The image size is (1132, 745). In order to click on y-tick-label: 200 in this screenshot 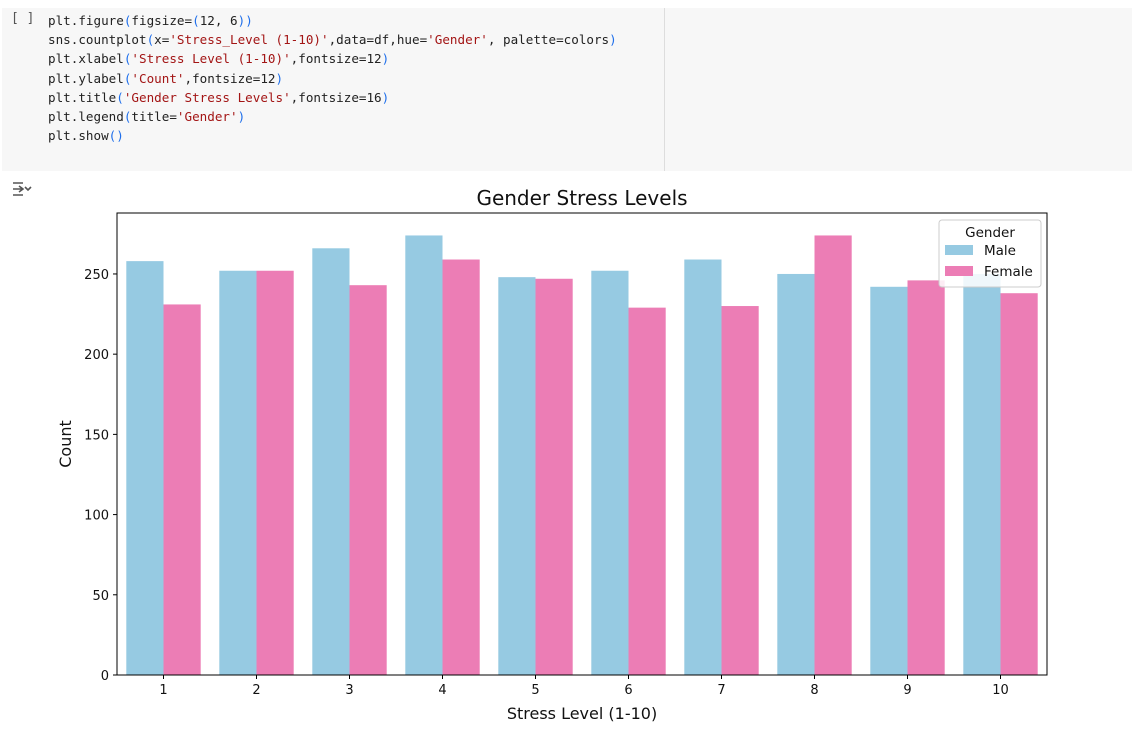, I will do `click(96, 355)`.